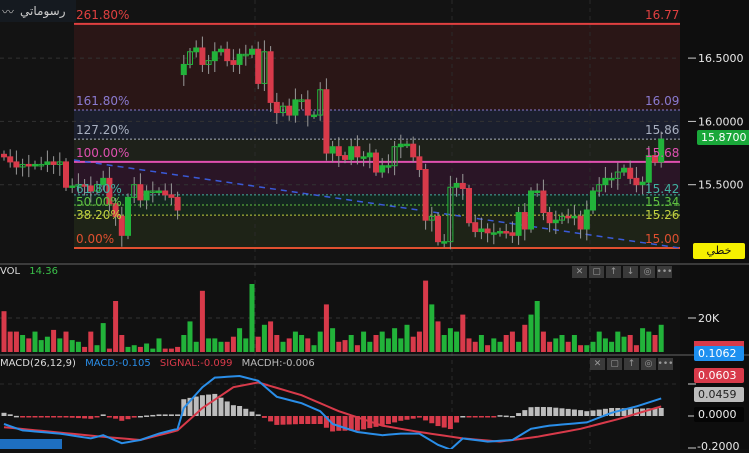  What do you see at coordinates (99, 215) in the screenshot?
I see `fib-pct-label: 38.20%` at bounding box center [99, 215].